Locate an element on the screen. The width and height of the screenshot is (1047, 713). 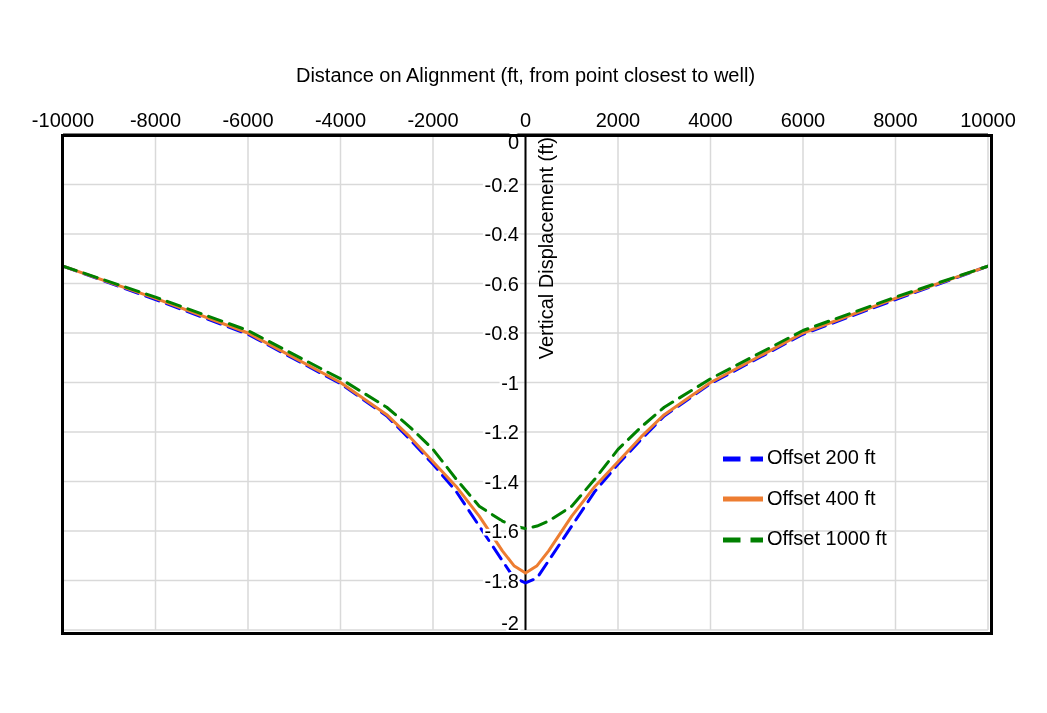
x-tick-label: -4000 is located at coordinates (340, 120).